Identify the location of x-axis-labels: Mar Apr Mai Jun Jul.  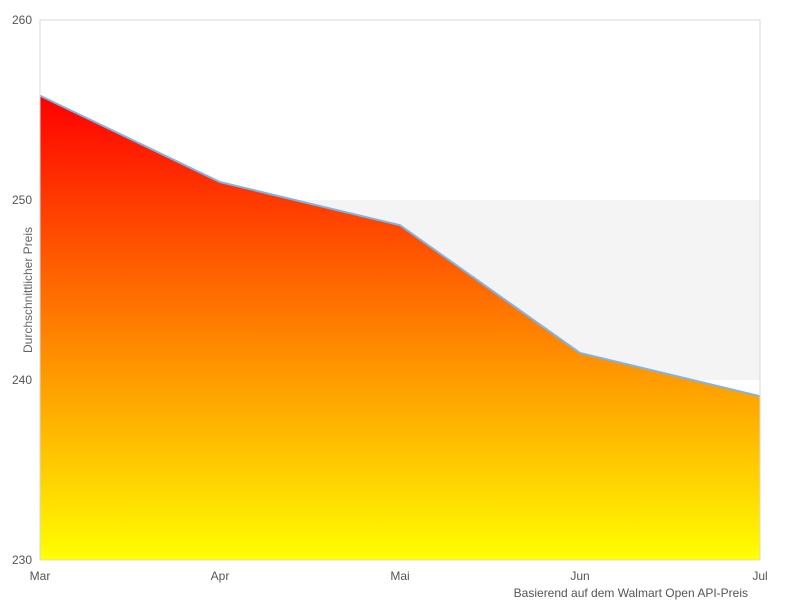
(399, 576).